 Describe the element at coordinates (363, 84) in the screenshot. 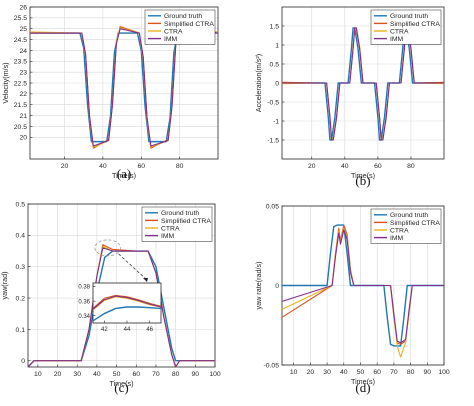

I see `chart-b-series-line` at that location.